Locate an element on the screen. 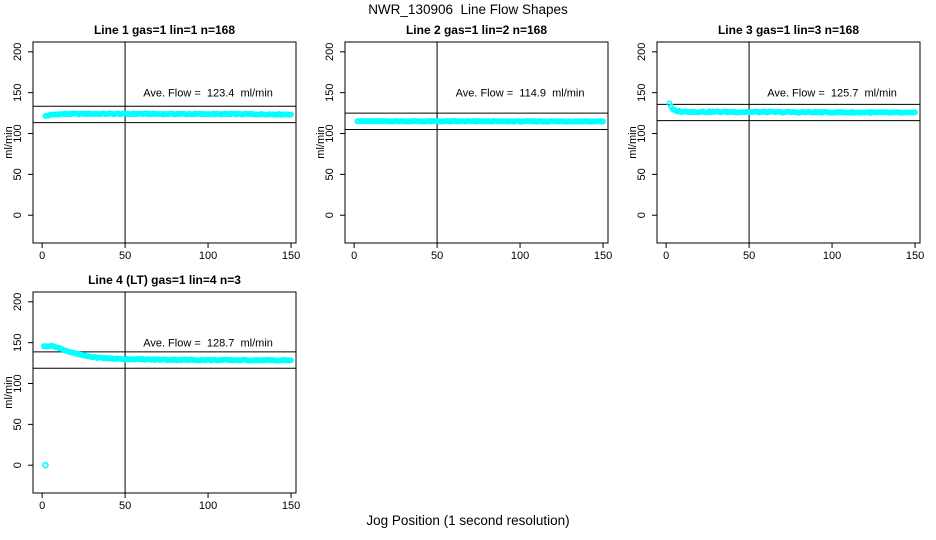 This screenshot has height=540, width=936. panel-title: Line 2 gas=1 lin=2 n=168 is located at coordinates (476, 30).